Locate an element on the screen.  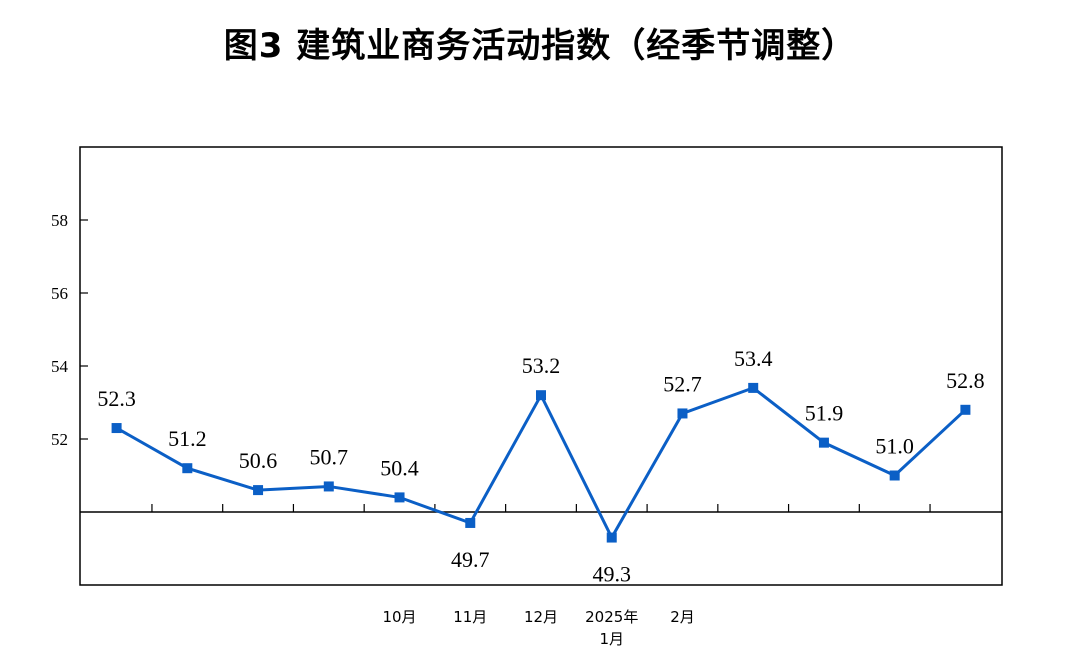
x-tick-label: 2025年 is located at coordinates (611, 617).